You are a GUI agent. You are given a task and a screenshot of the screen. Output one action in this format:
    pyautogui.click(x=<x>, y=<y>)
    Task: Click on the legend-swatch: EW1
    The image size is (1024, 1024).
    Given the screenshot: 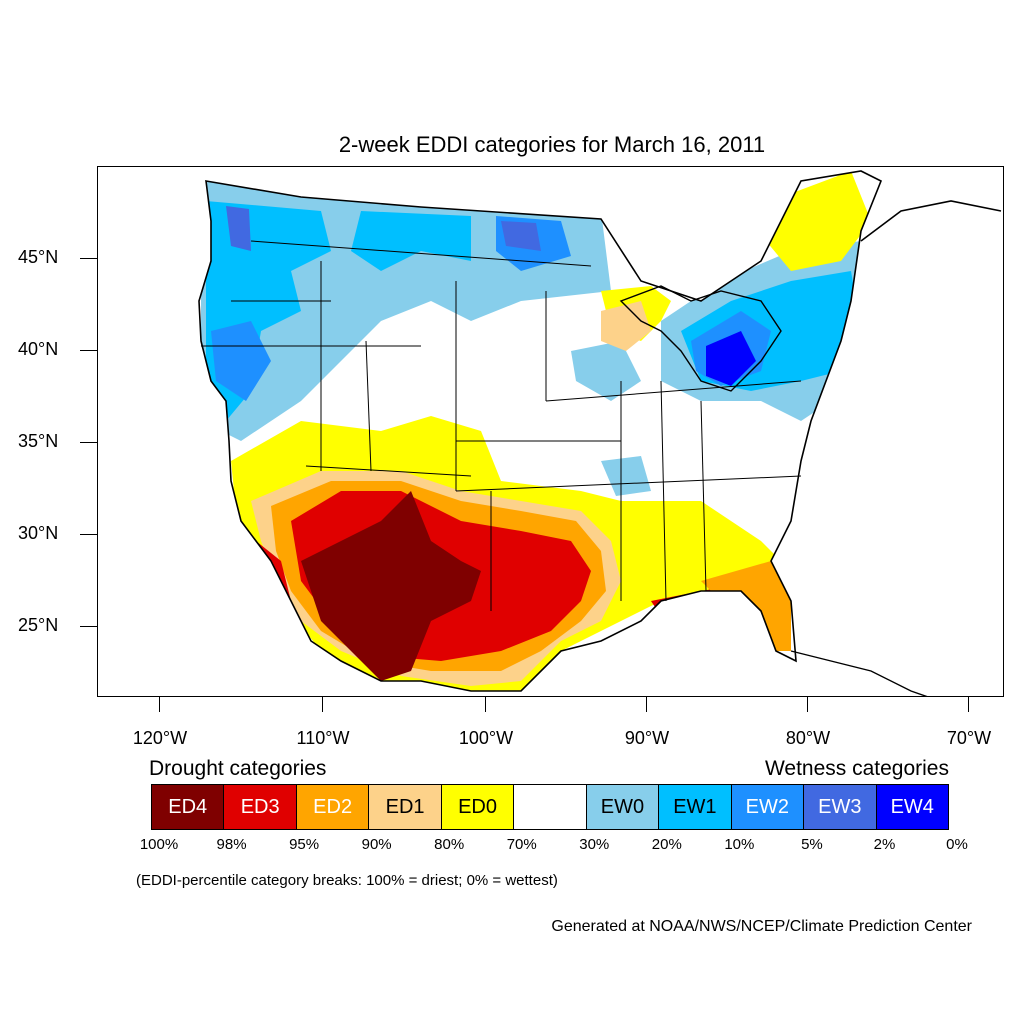 What is the action you would take?
    pyautogui.click(x=695, y=807)
    